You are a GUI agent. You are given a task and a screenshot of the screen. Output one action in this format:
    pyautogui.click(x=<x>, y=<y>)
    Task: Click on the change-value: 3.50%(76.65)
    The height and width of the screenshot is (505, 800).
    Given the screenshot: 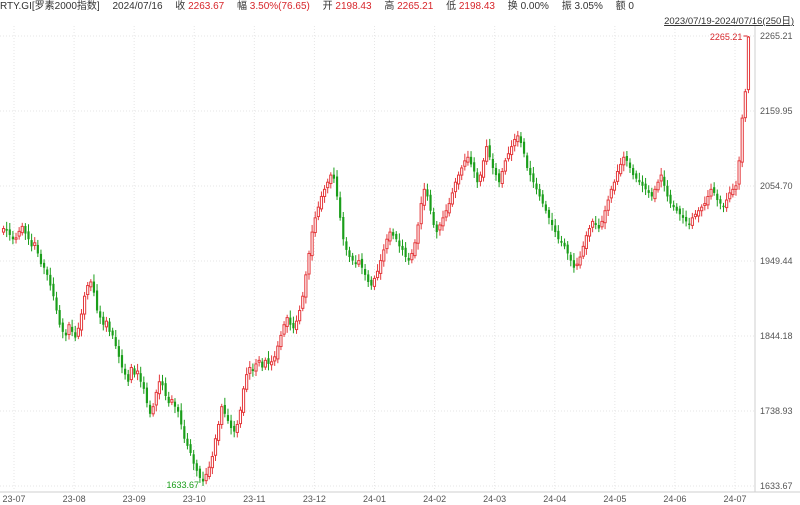 What is the action you would take?
    pyautogui.click(x=279, y=6)
    